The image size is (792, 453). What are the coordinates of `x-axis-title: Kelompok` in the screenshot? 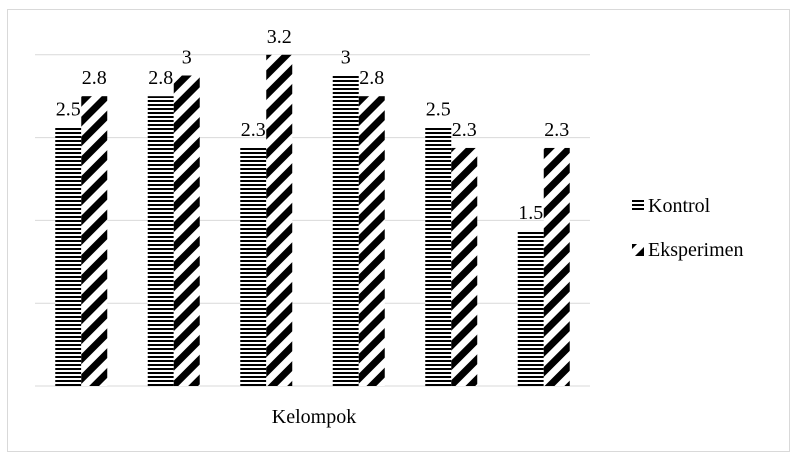 It's located at (314, 417).